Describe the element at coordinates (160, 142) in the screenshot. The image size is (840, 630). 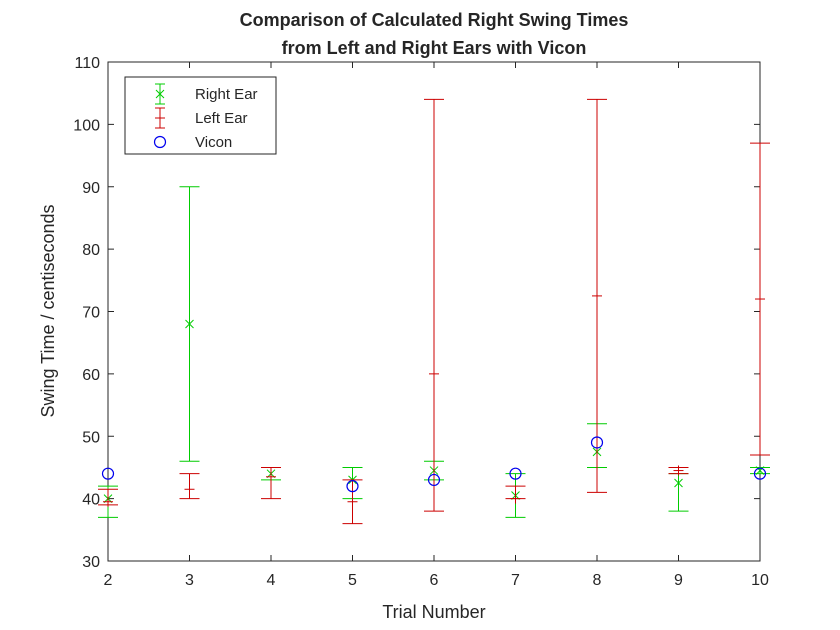
I see `legend-marker-vicon` at that location.